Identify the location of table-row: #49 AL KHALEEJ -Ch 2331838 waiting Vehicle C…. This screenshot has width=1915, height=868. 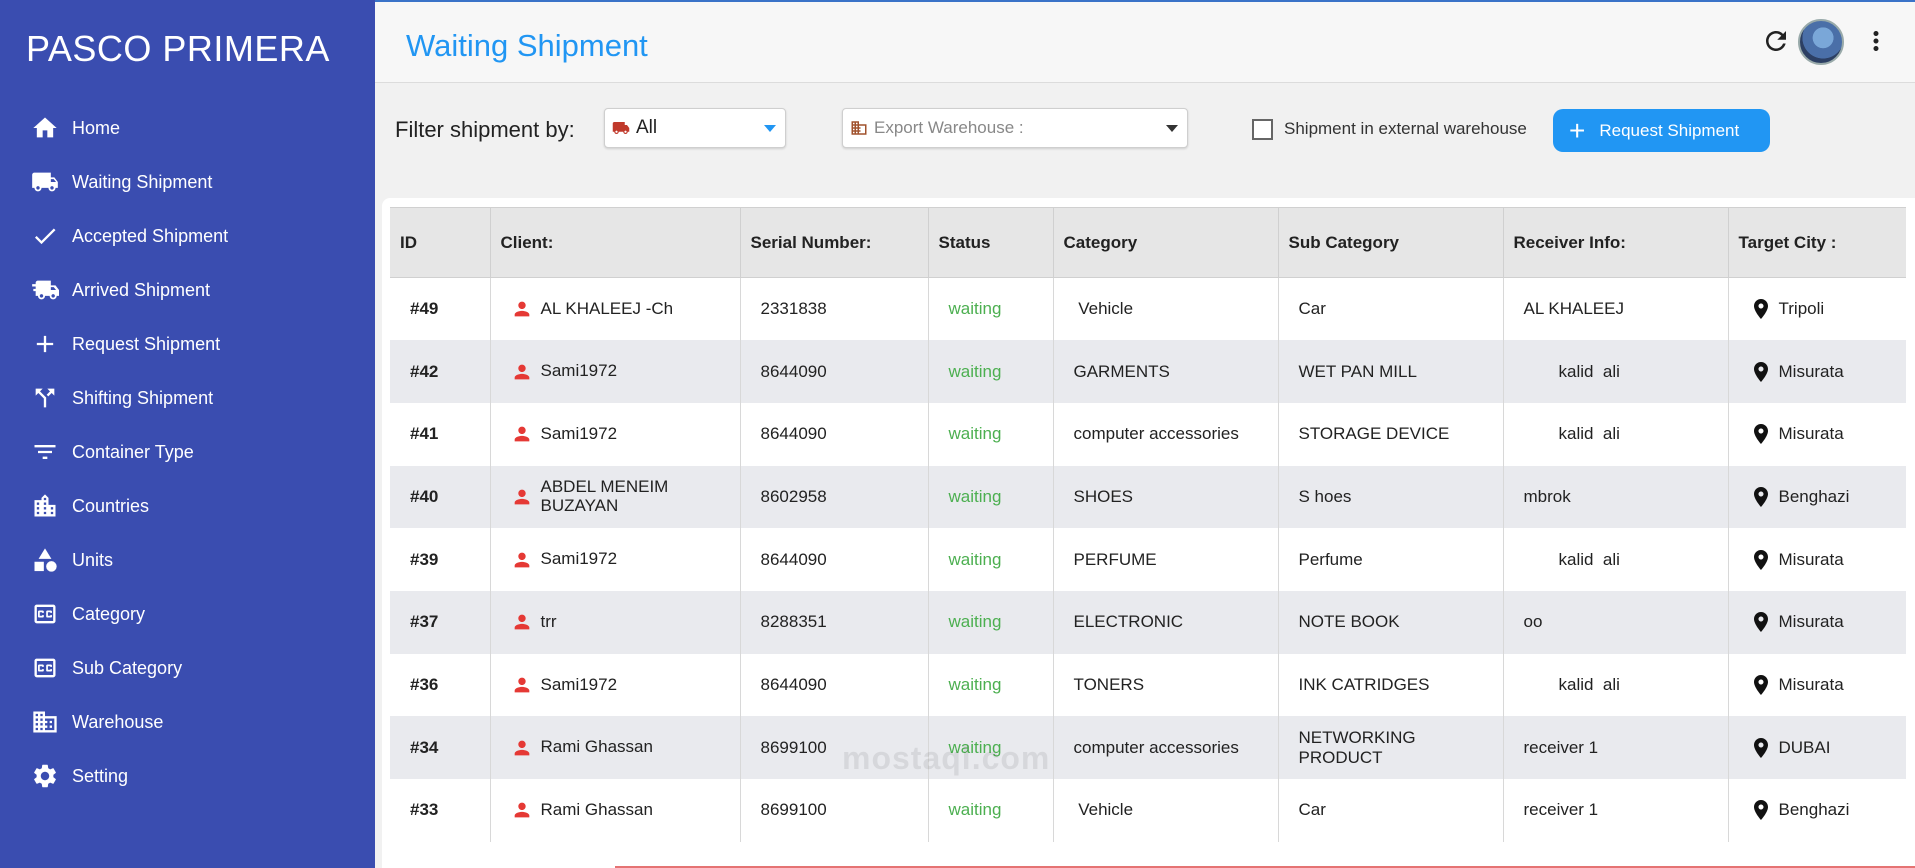
(1148, 309).